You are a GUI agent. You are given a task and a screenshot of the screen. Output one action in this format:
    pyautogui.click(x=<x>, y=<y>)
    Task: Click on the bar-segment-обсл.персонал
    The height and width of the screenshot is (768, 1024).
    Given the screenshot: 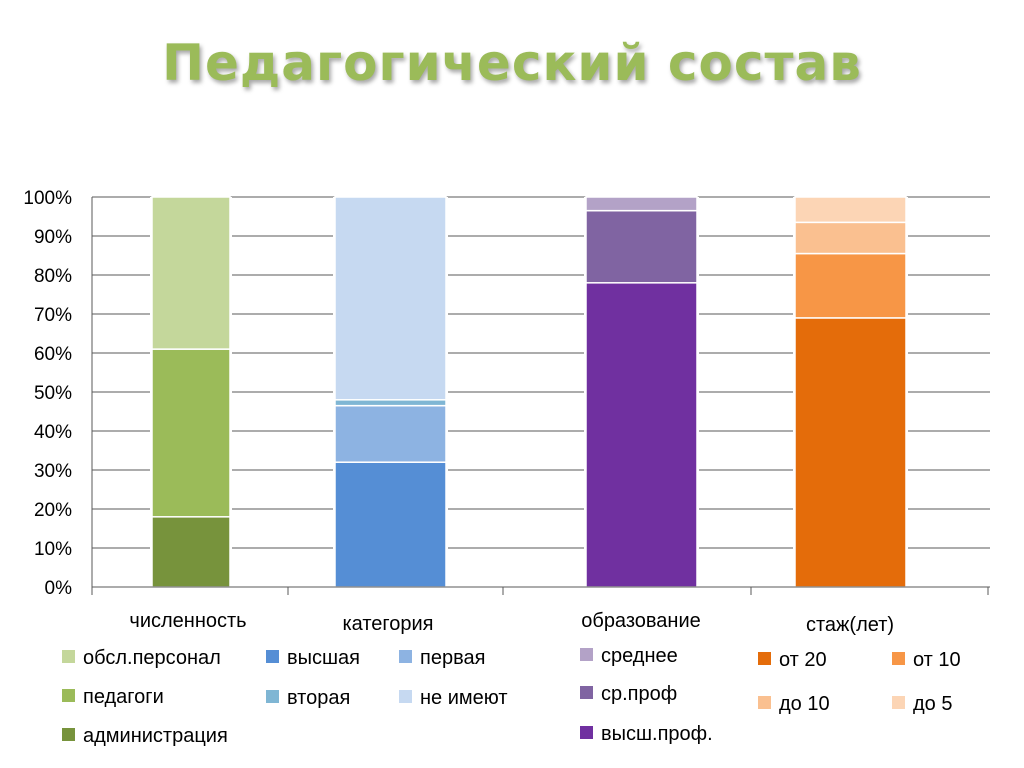 What is the action you would take?
    pyautogui.click(x=191, y=273)
    